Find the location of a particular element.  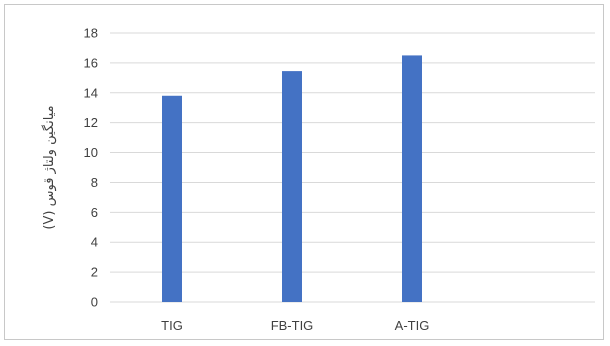

y-axis-title: میانگین ولتاژ قوس (V) is located at coordinates (49, 167).